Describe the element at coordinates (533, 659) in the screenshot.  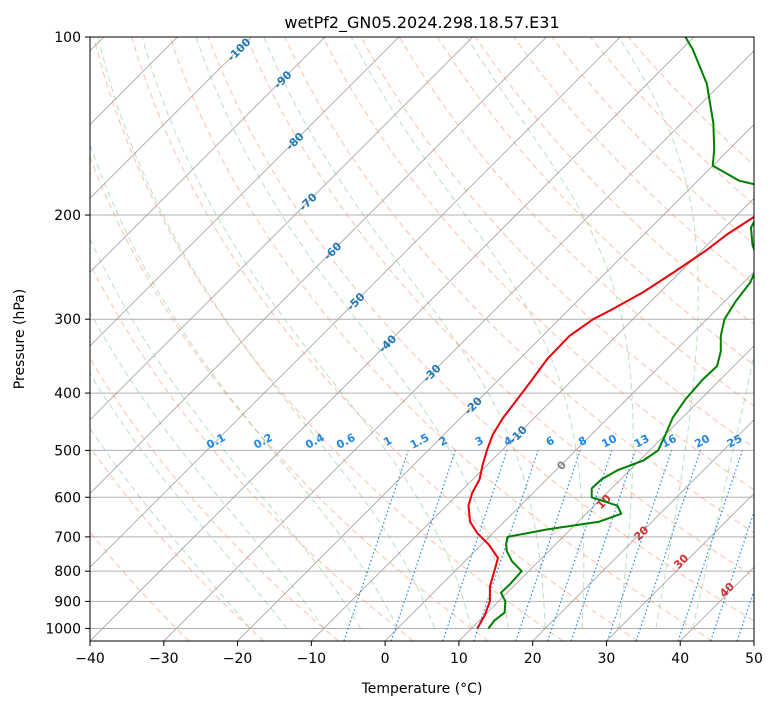
I see `x-tick-label: 20` at that location.